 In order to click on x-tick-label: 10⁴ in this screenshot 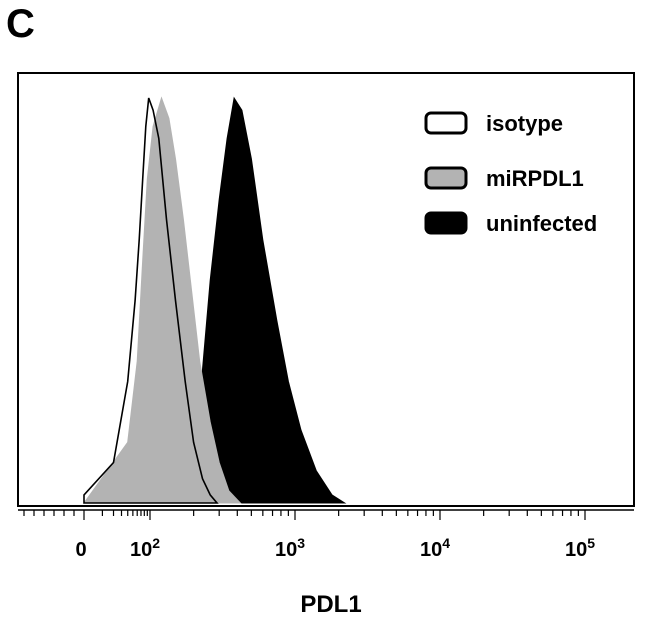, I will do `click(435, 548)`.